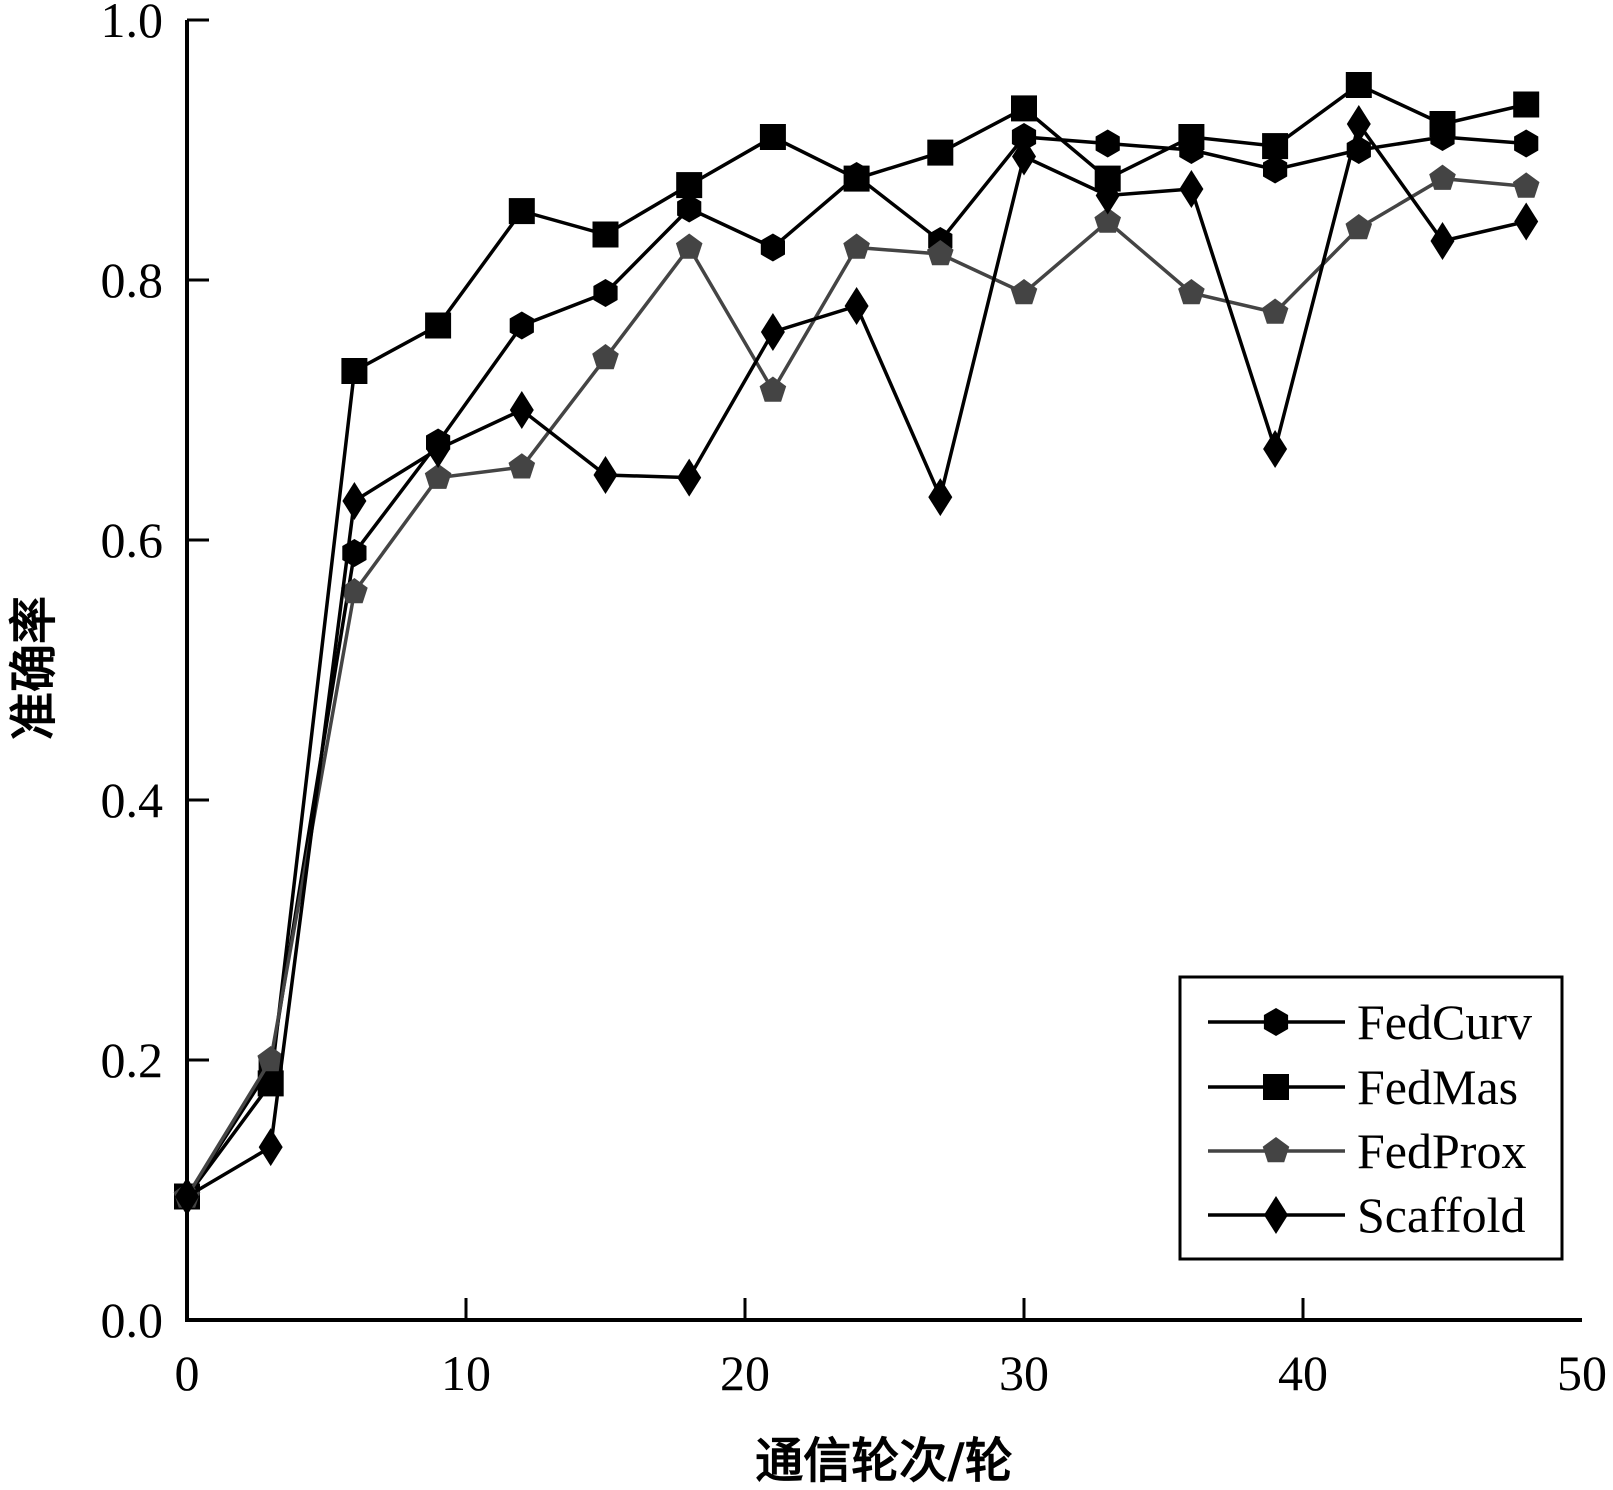 The width and height of the screenshot is (1613, 1490). I want to click on legend: FedCurv FedMas FedProx Scaffold, so click(1371, 1118).